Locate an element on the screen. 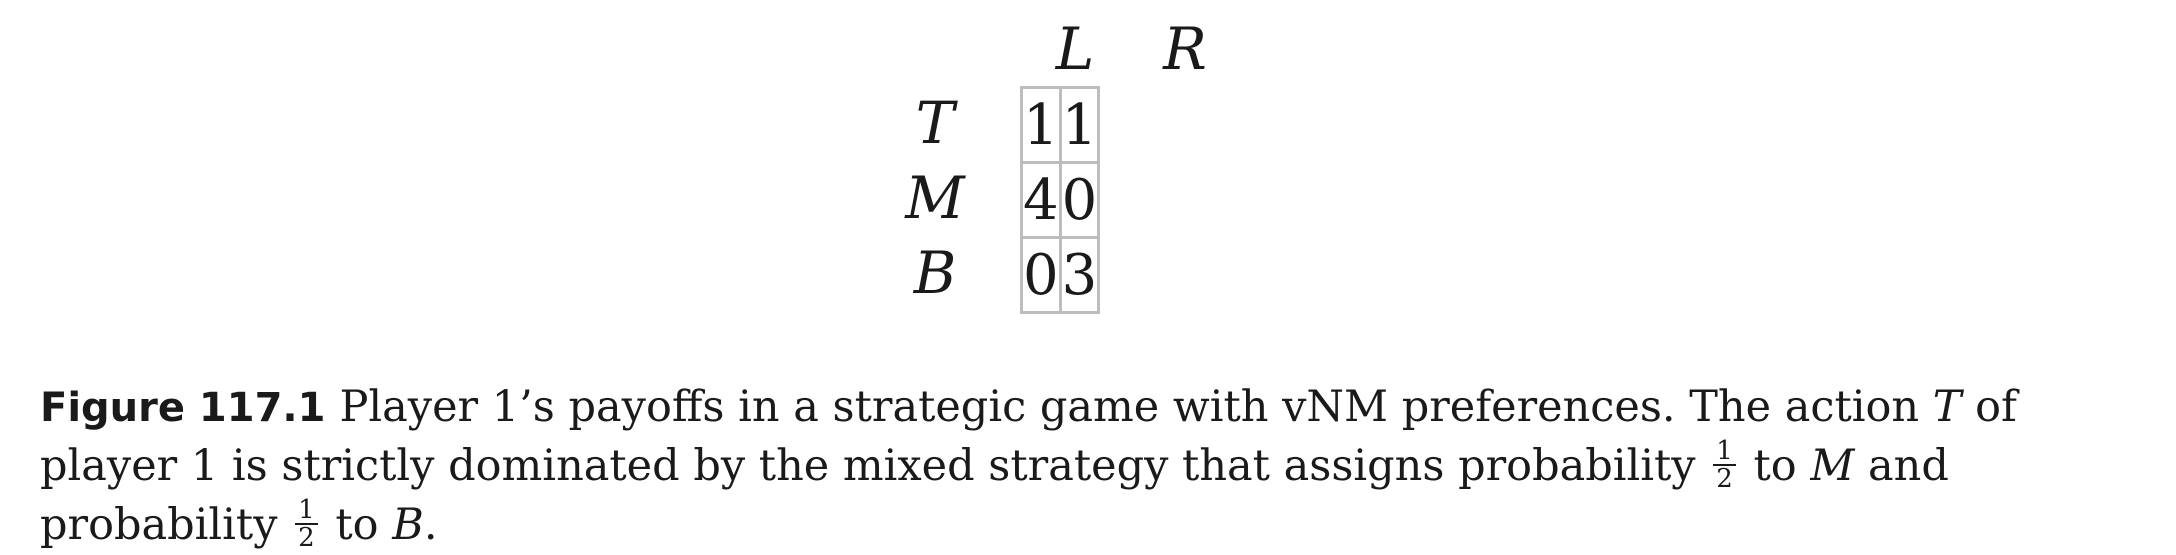 The height and width of the screenshot is (555, 2176). payoff-cell-m-l: 4 is located at coordinates (1041, 200).